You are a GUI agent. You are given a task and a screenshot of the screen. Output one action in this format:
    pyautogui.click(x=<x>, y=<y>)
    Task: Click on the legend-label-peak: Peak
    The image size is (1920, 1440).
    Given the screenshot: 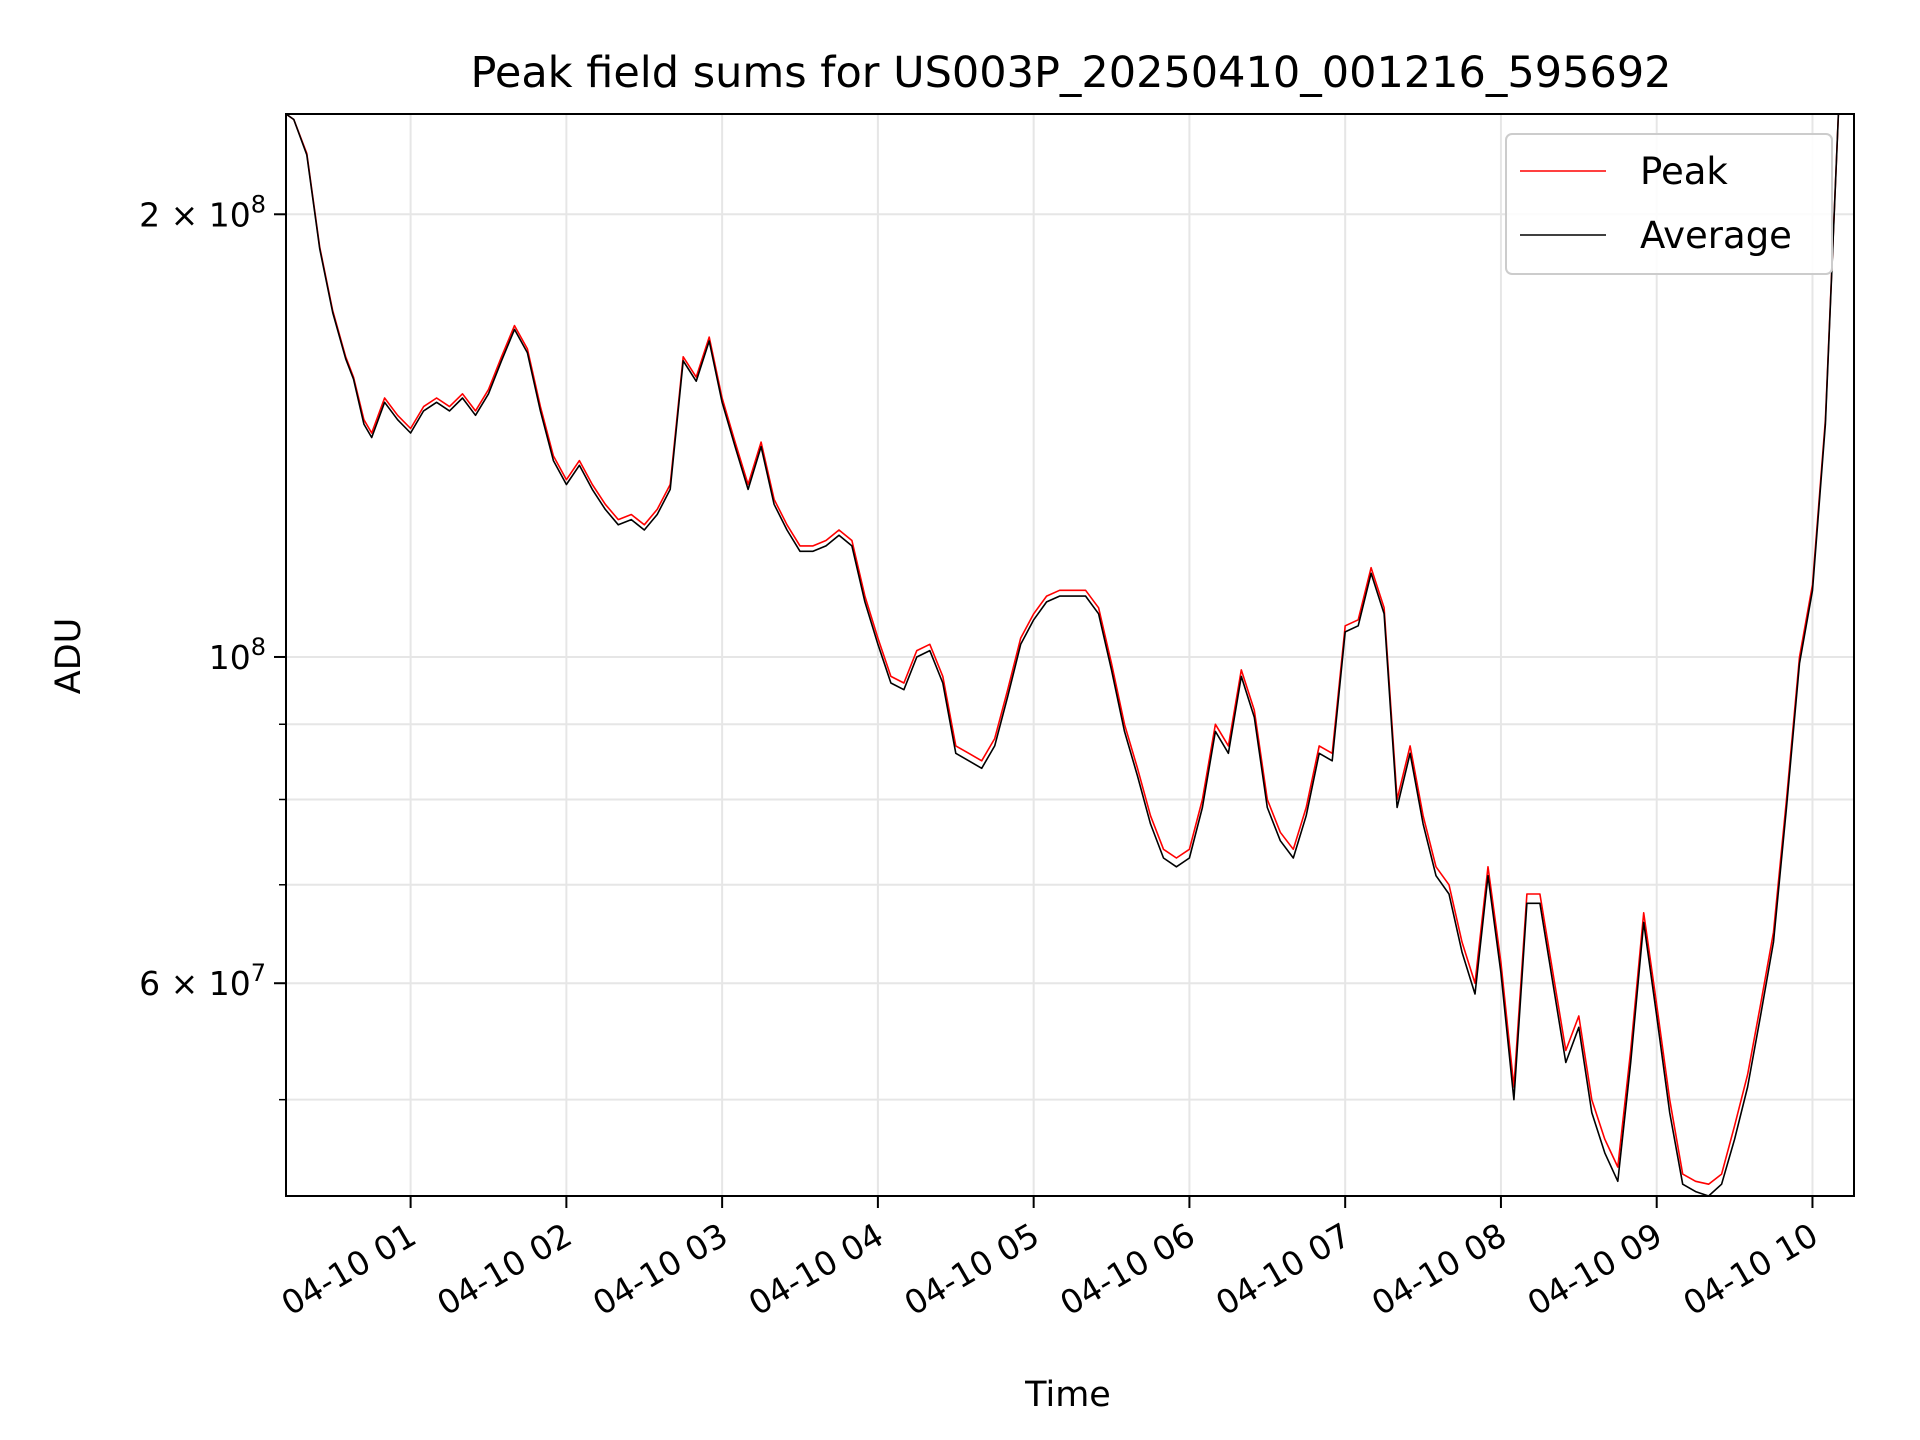 What is the action you would take?
    pyautogui.click(x=1684, y=171)
    